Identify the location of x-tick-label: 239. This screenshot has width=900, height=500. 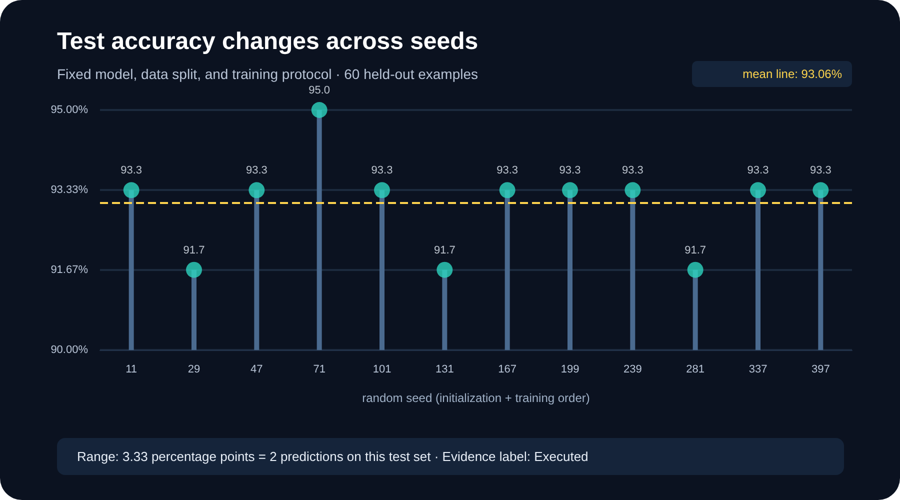
(632, 370).